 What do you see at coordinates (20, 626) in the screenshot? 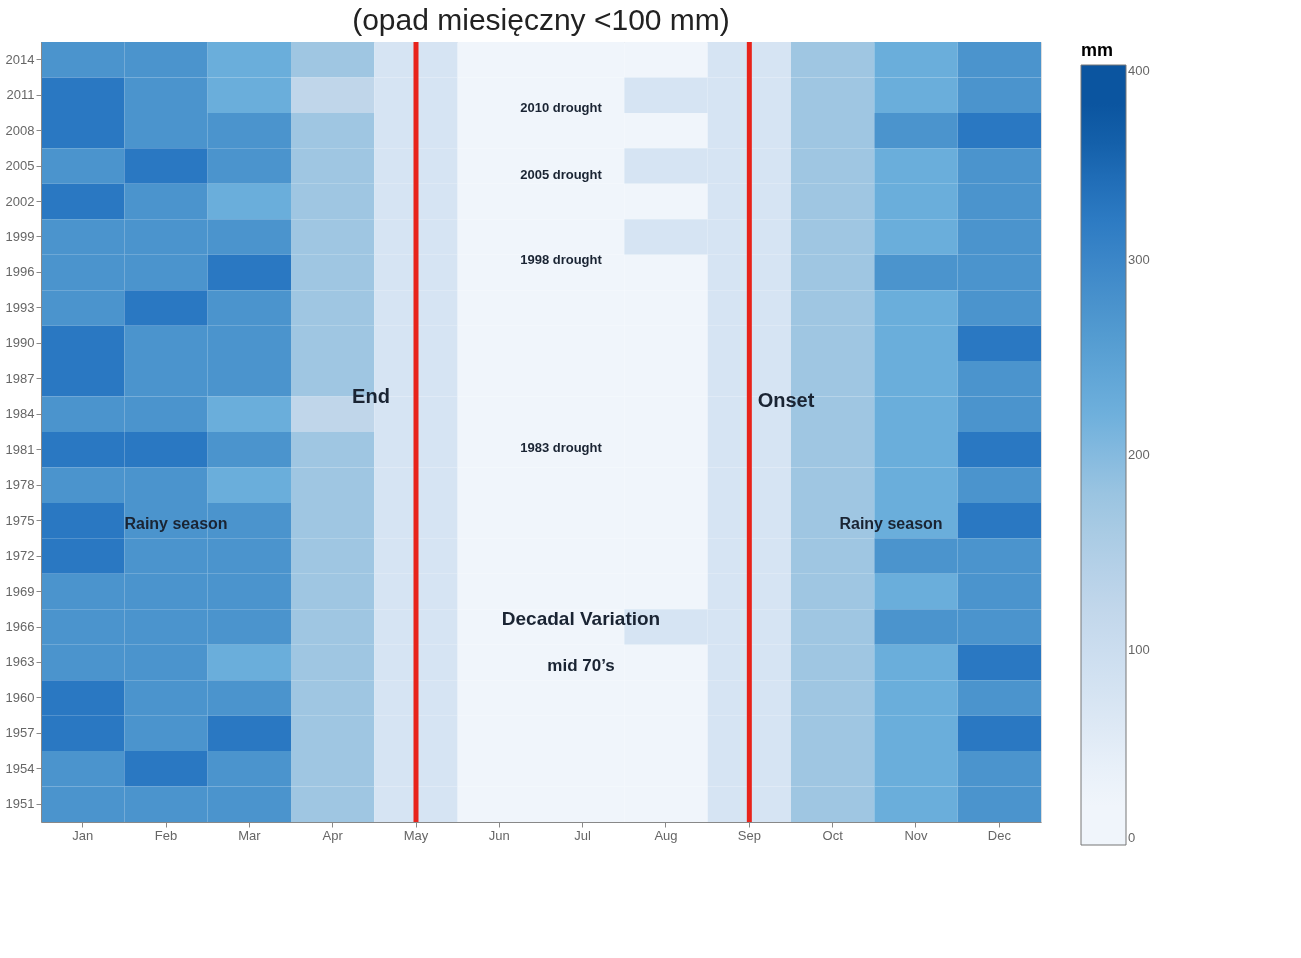
I see `y-tick-label: 1966` at bounding box center [20, 626].